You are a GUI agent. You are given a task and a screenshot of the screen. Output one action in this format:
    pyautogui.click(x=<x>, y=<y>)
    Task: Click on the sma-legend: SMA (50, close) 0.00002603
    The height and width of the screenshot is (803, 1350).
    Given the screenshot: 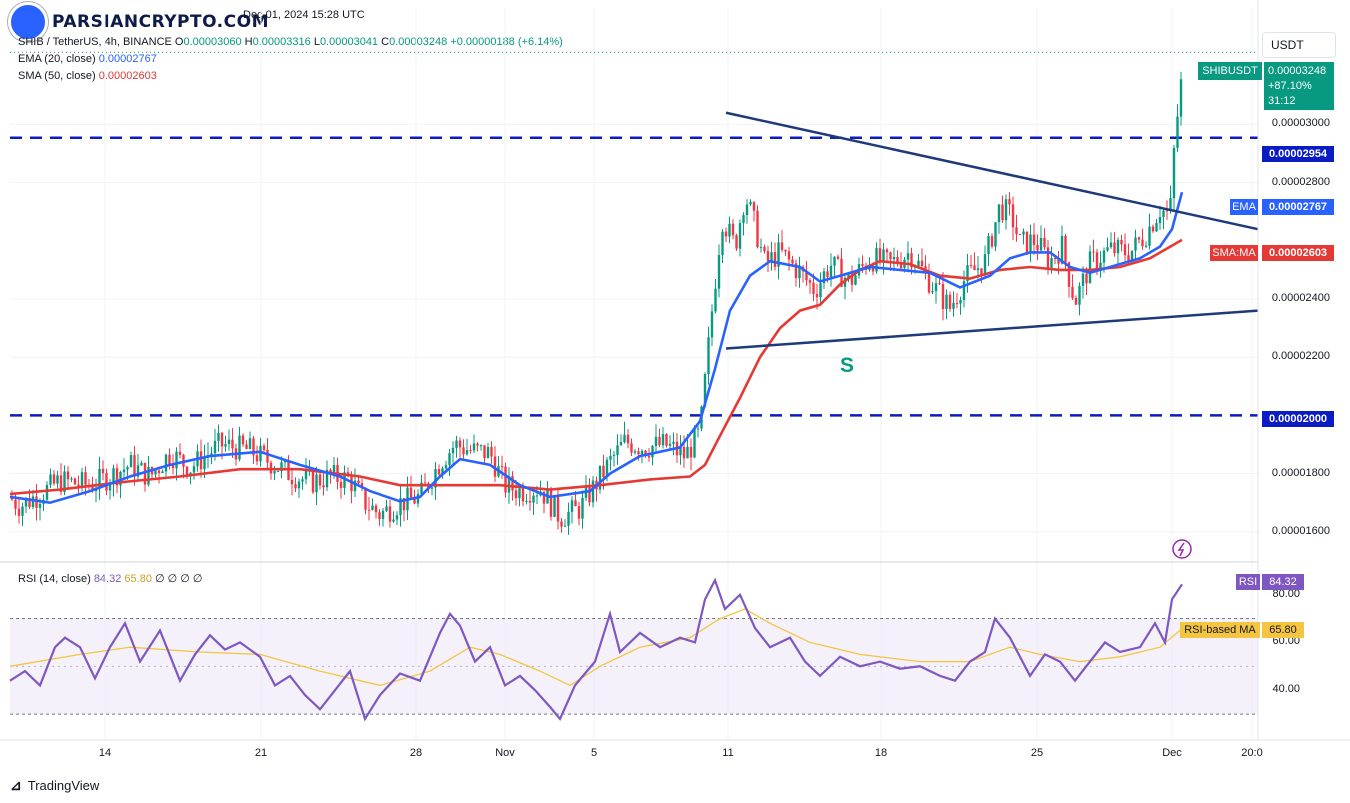 What is the action you would take?
    pyautogui.click(x=87, y=76)
    